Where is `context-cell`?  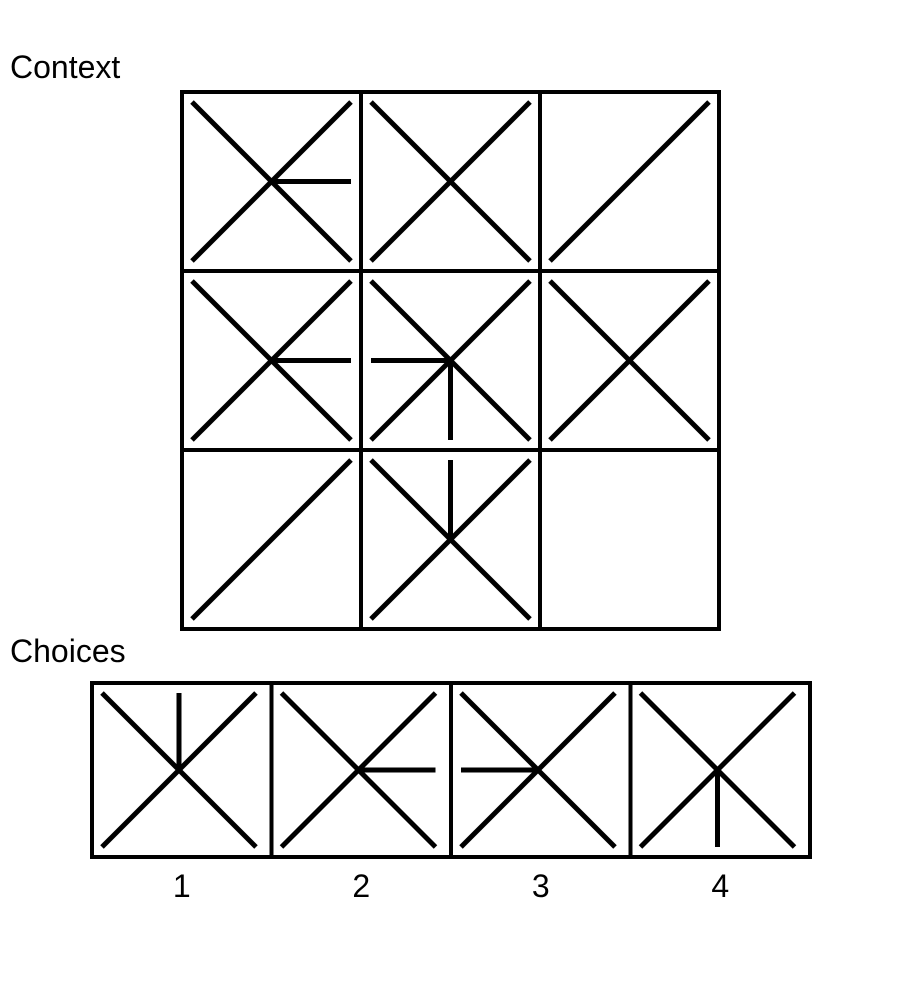 context-cell is located at coordinates (450, 360).